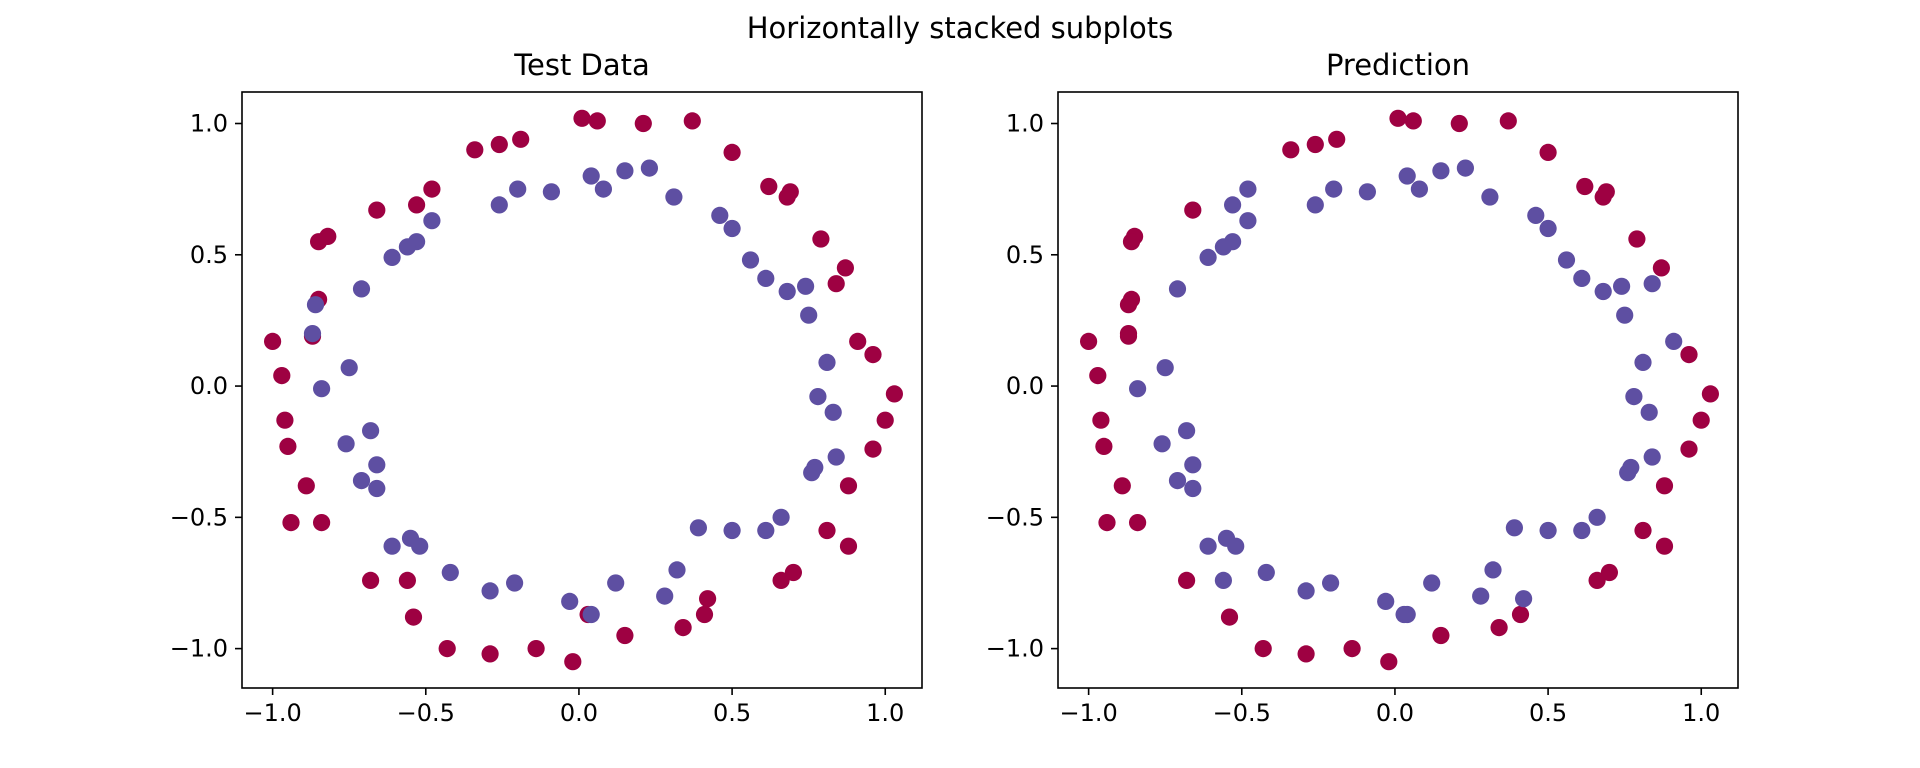 This screenshot has height=768, width=1920. Describe the element at coordinates (885, 713) in the screenshot. I see `x-tick-label: 1.0` at that location.